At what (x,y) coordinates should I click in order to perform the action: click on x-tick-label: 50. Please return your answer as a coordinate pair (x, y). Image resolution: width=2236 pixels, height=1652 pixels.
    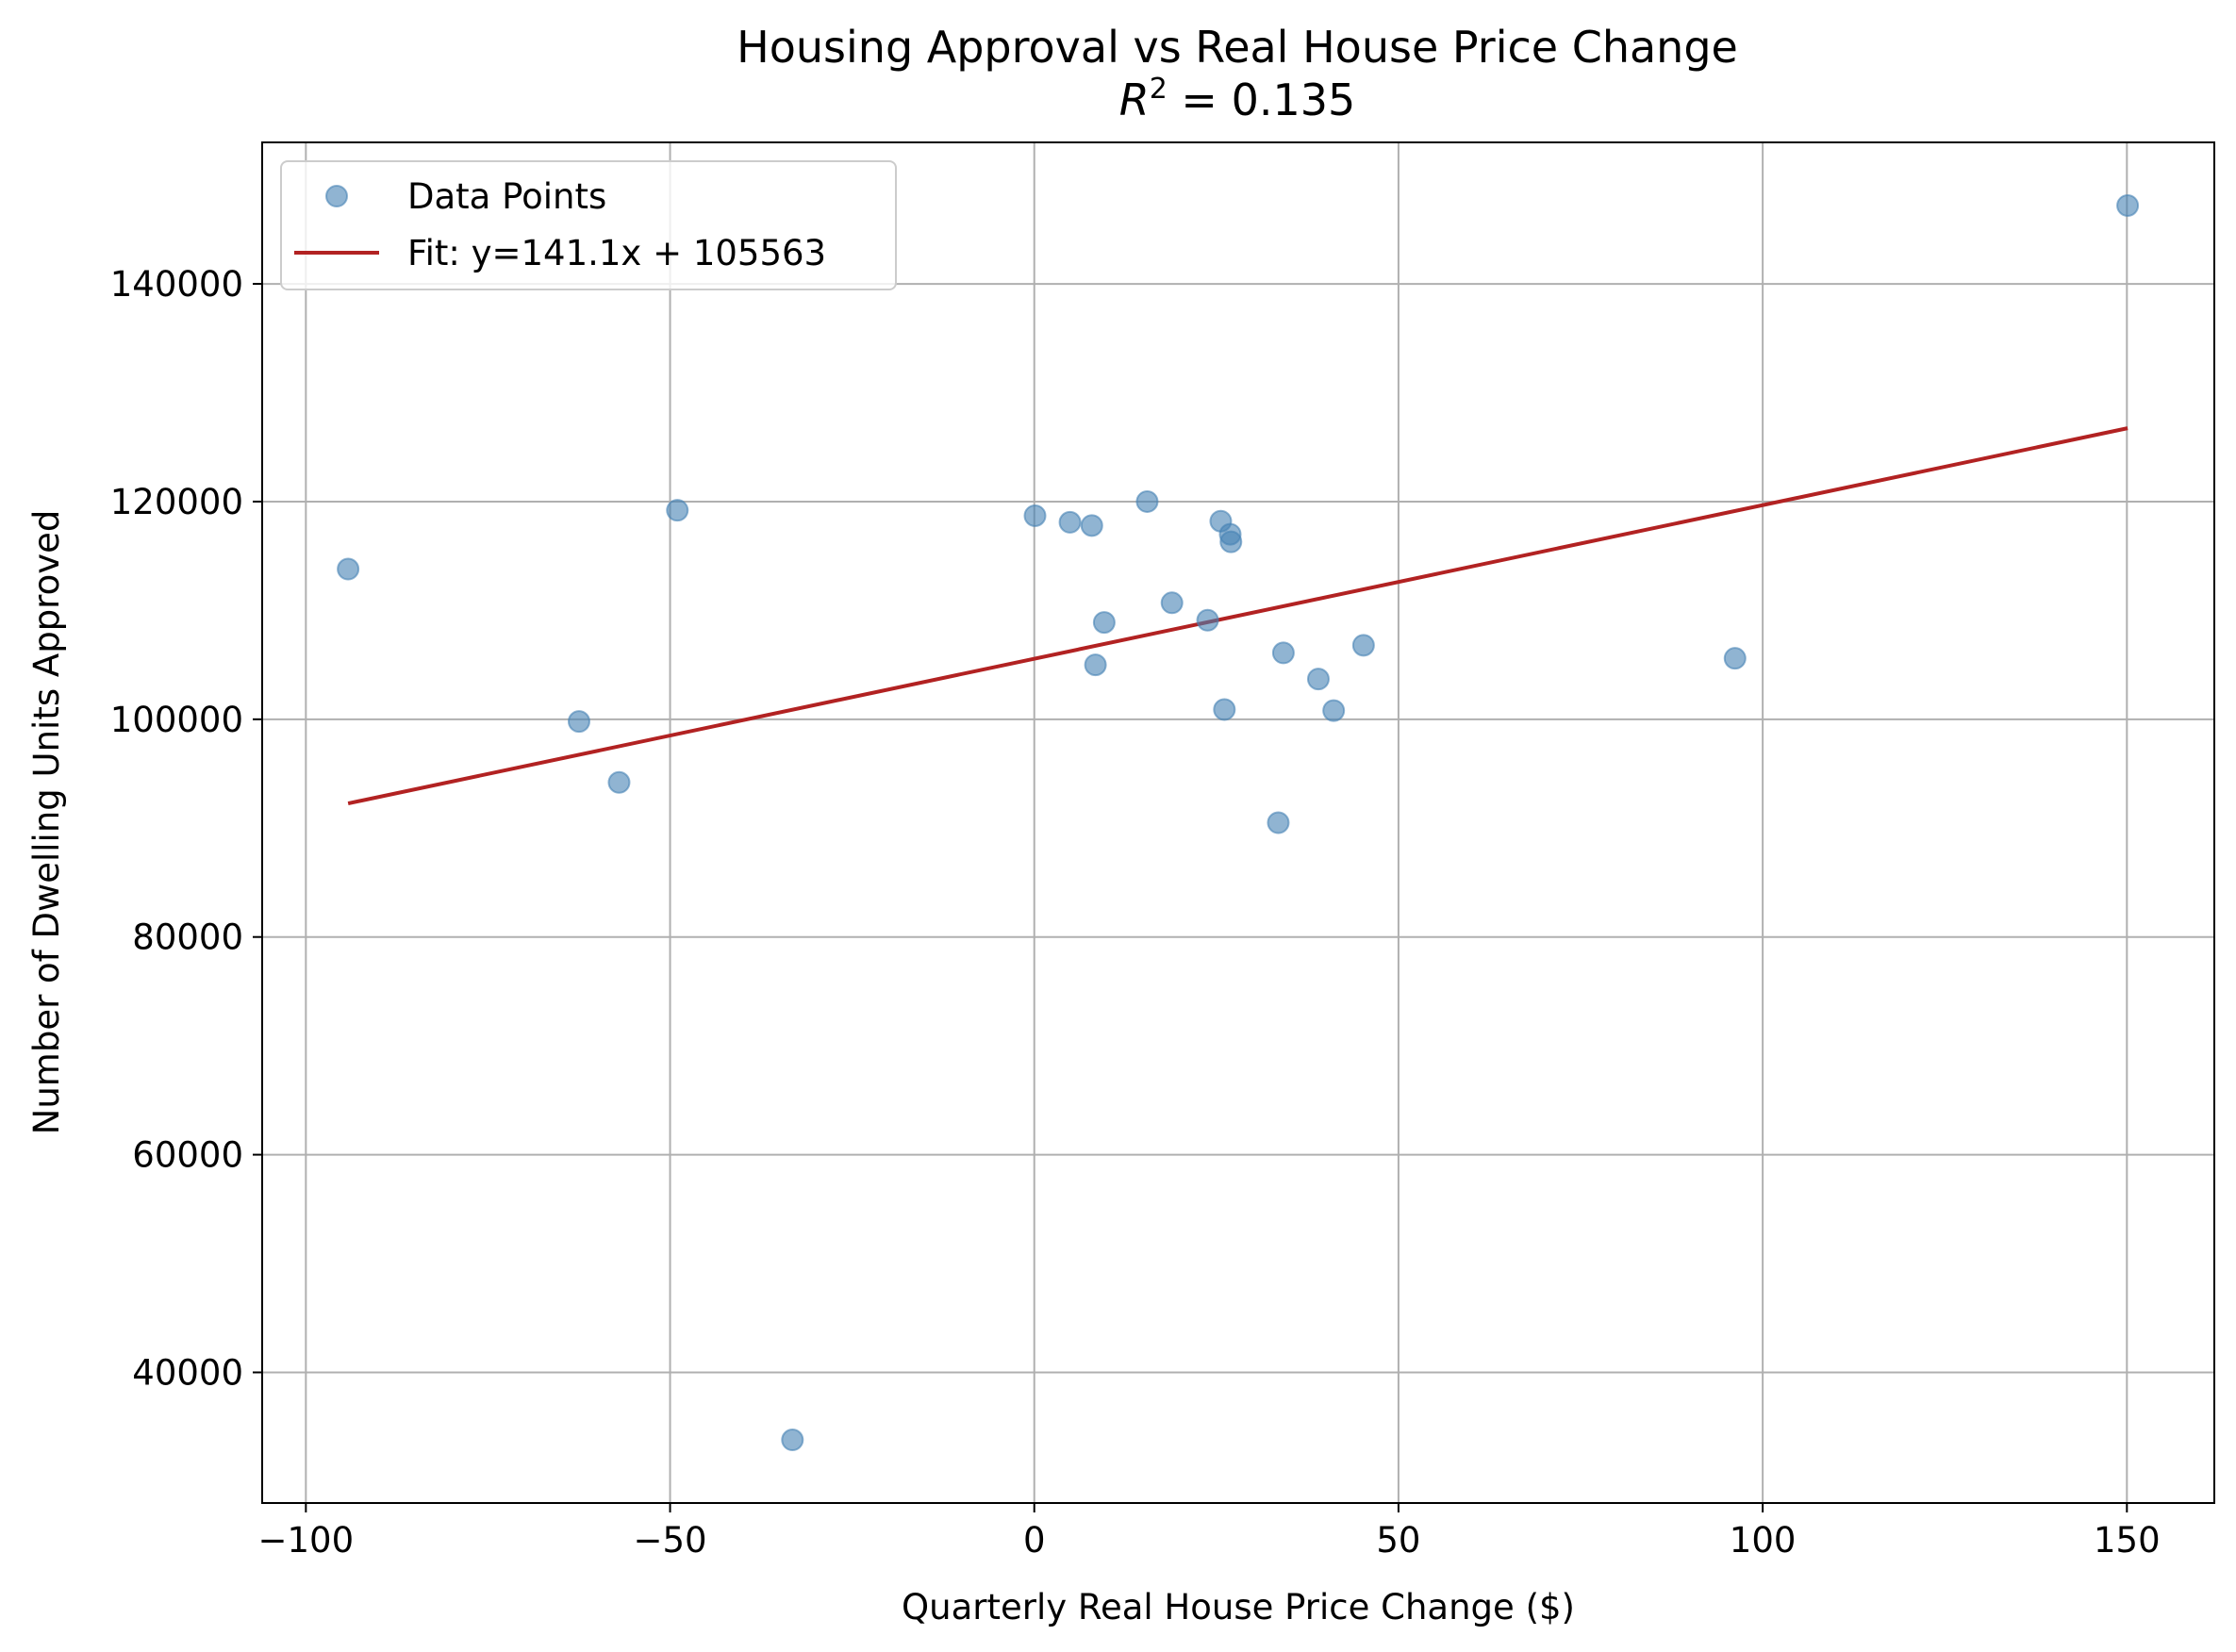
    Looking at the image, I should click on (1398, 1540).